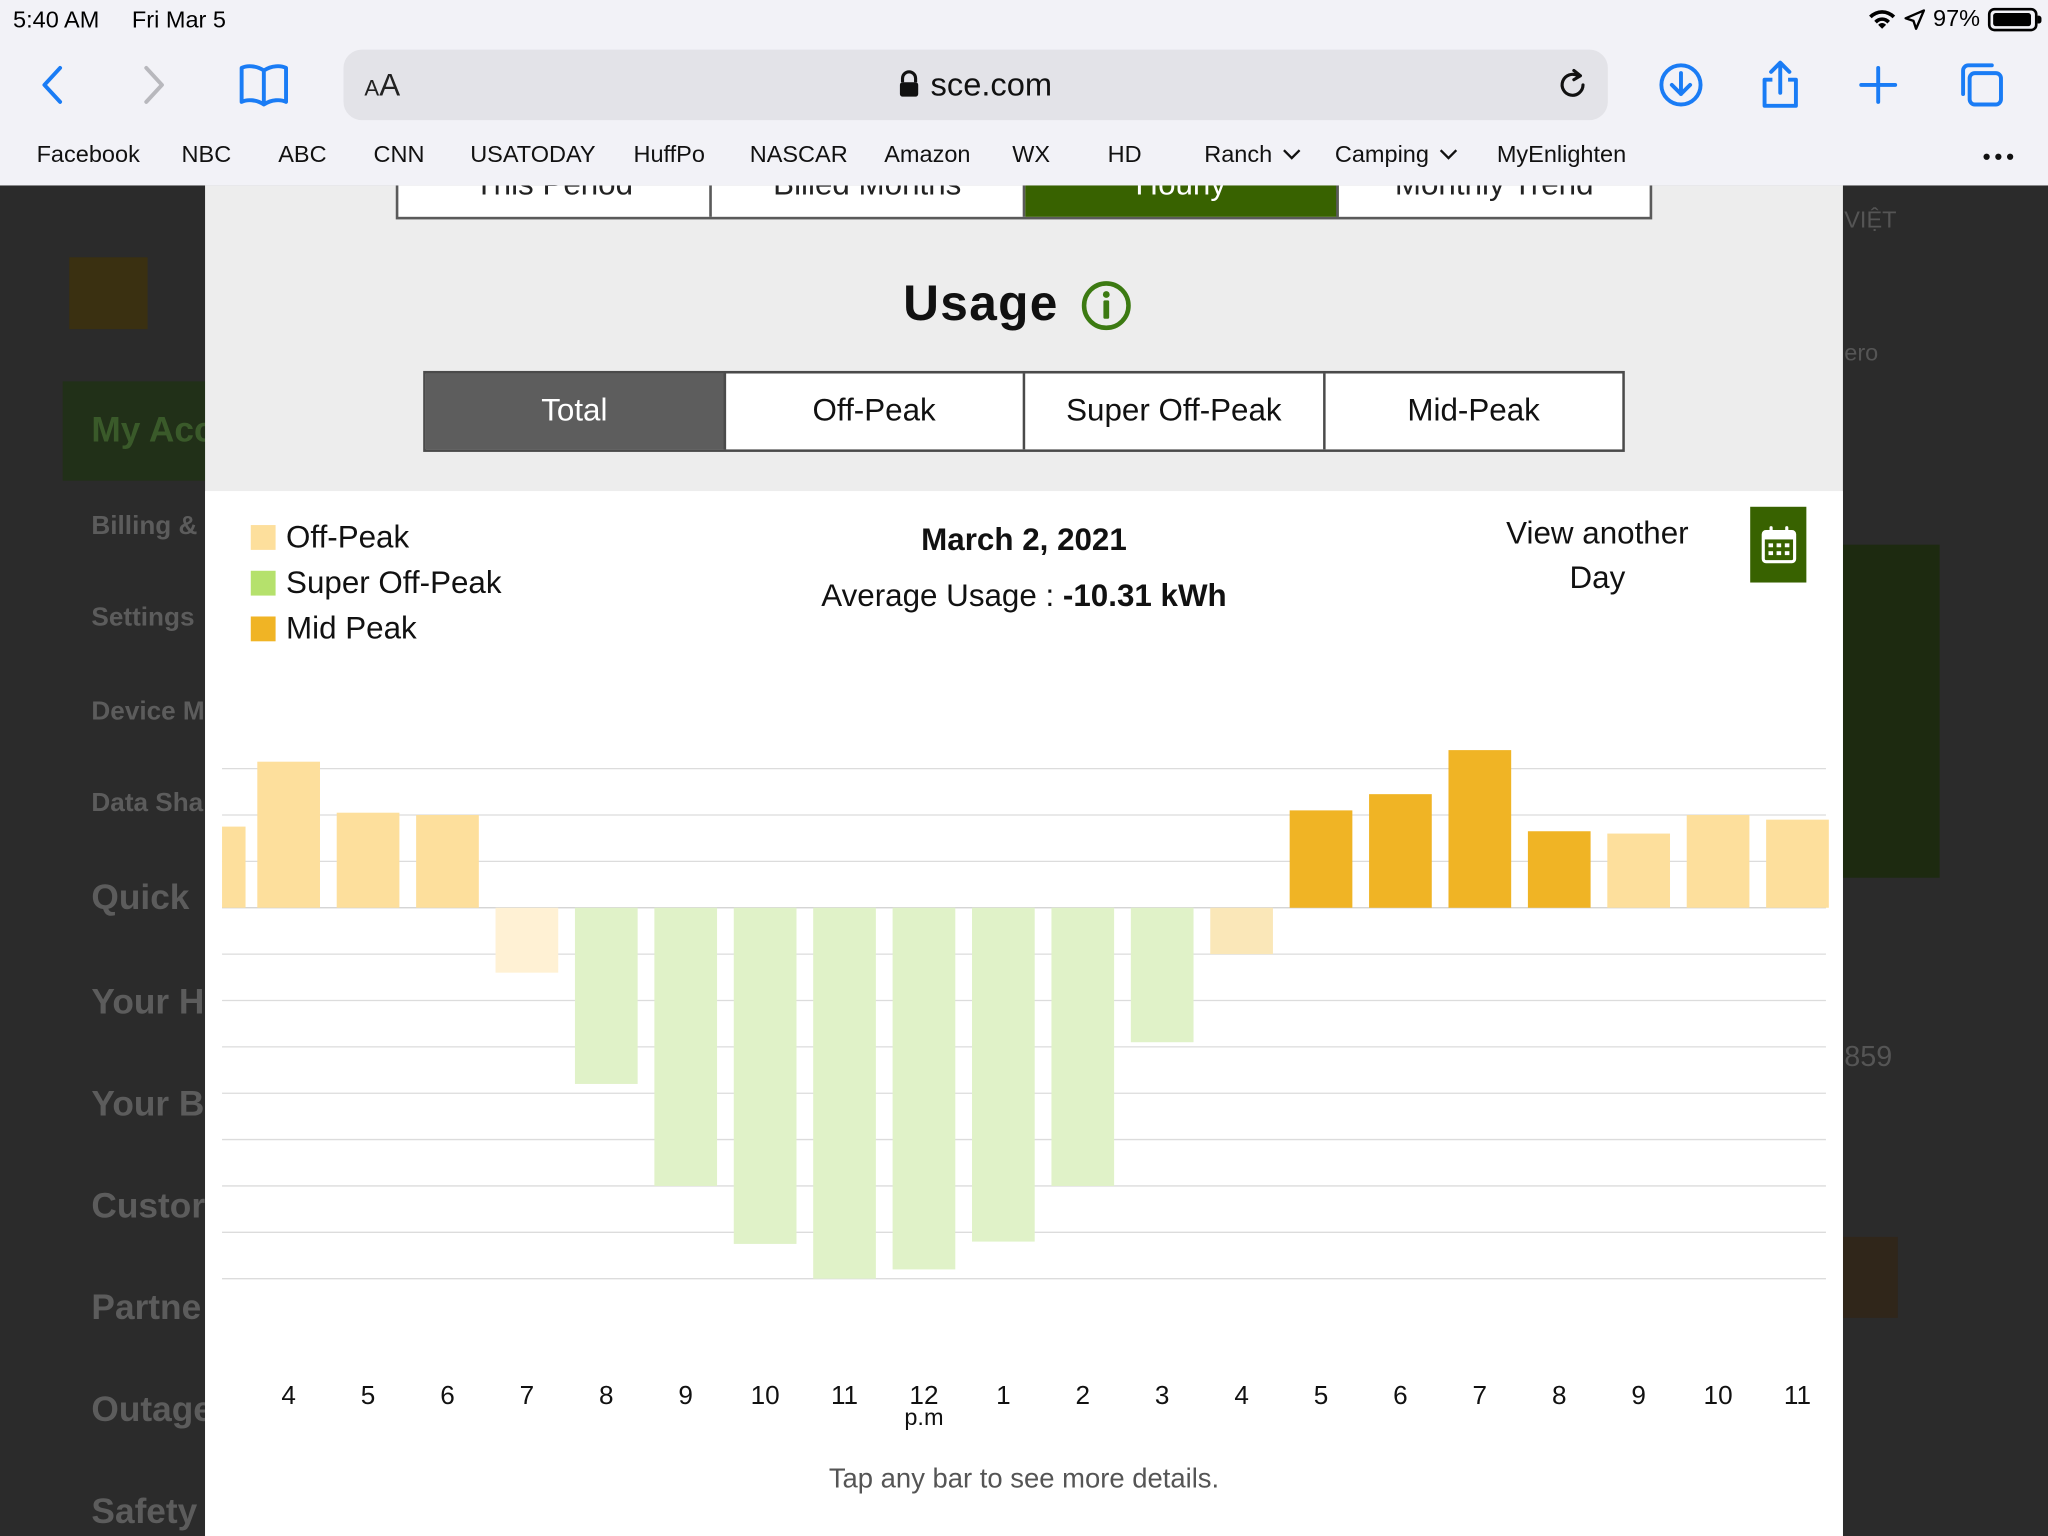  I want to click on usage-heading: Usage, so click(1024, 305).